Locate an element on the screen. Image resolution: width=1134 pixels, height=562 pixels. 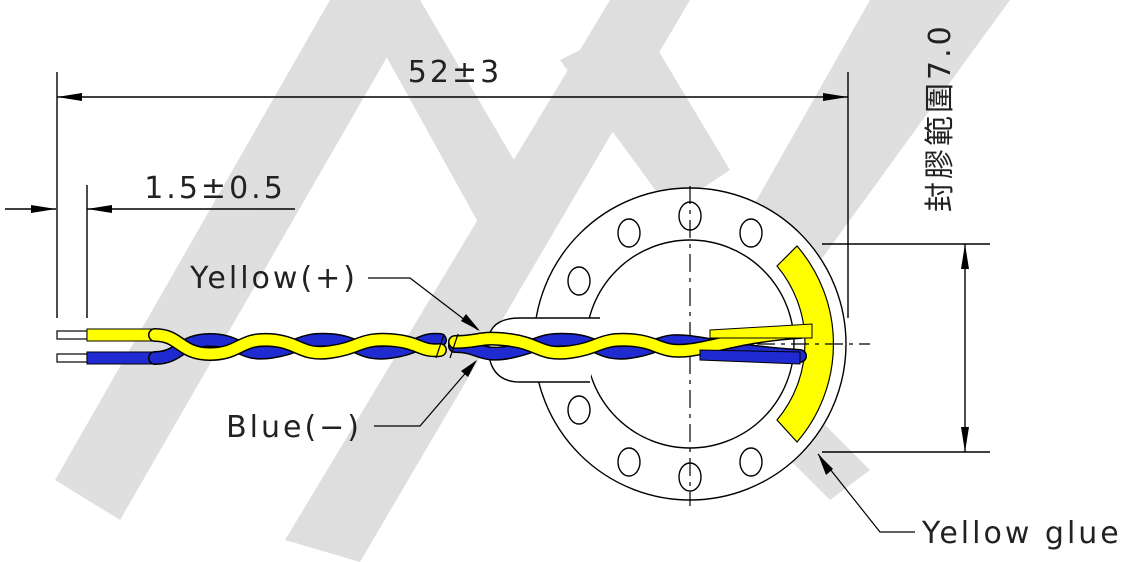
callout-yellow-glue: Yellow glue is located at coordinates (969, 502).